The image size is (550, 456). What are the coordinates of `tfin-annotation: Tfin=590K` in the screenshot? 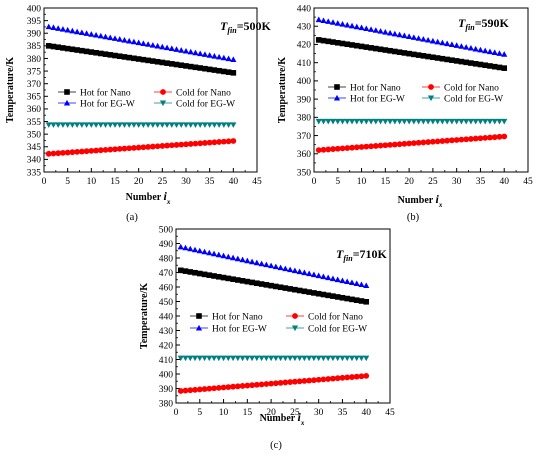 It's located at (484, 24).